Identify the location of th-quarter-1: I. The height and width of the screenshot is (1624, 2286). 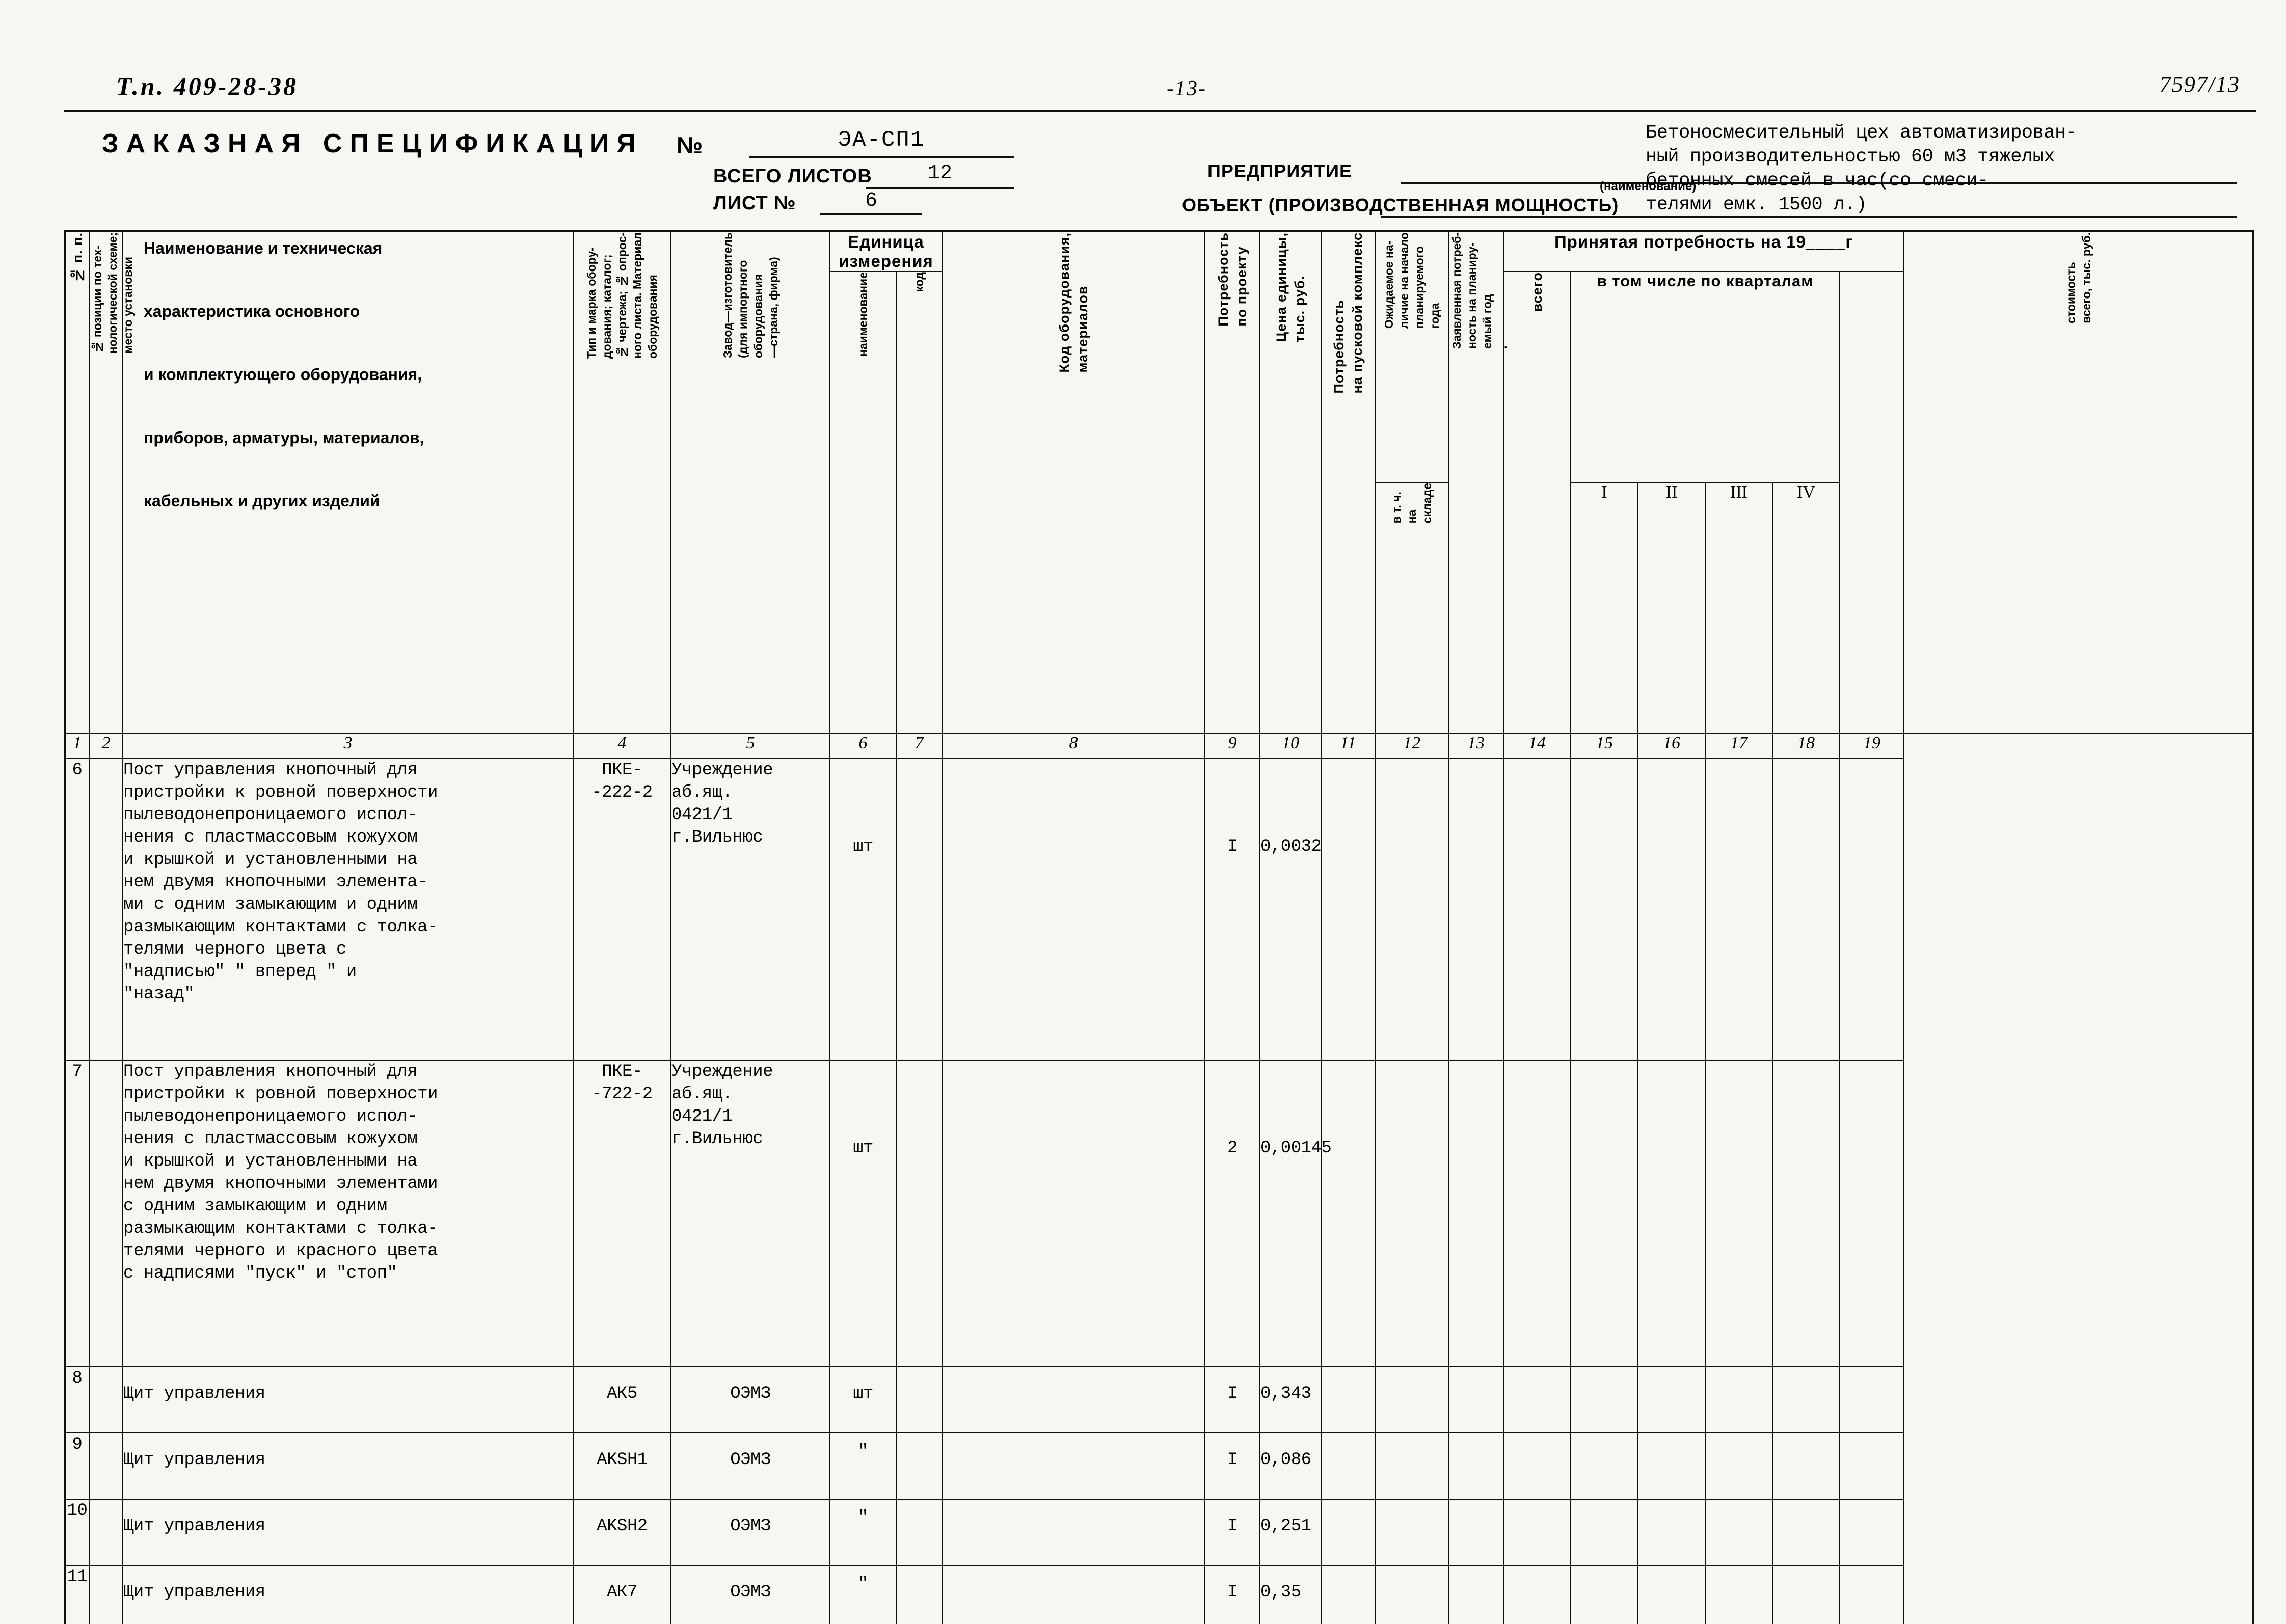
(1604, 608).